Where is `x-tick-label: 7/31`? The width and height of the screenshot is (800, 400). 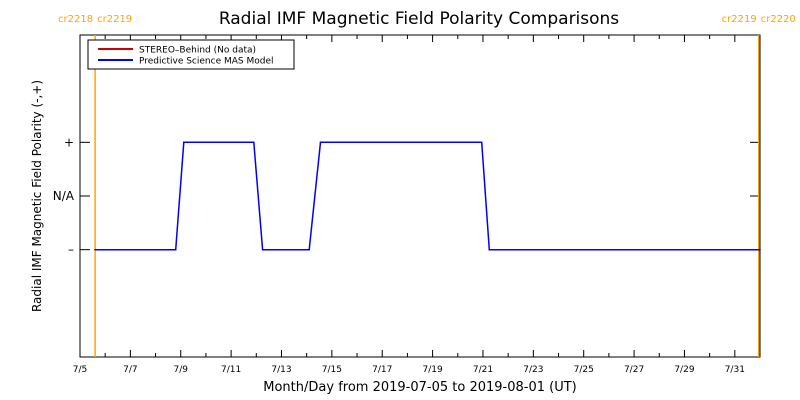 x-tick-label: 7/31 is located at coordinates (735, 370).